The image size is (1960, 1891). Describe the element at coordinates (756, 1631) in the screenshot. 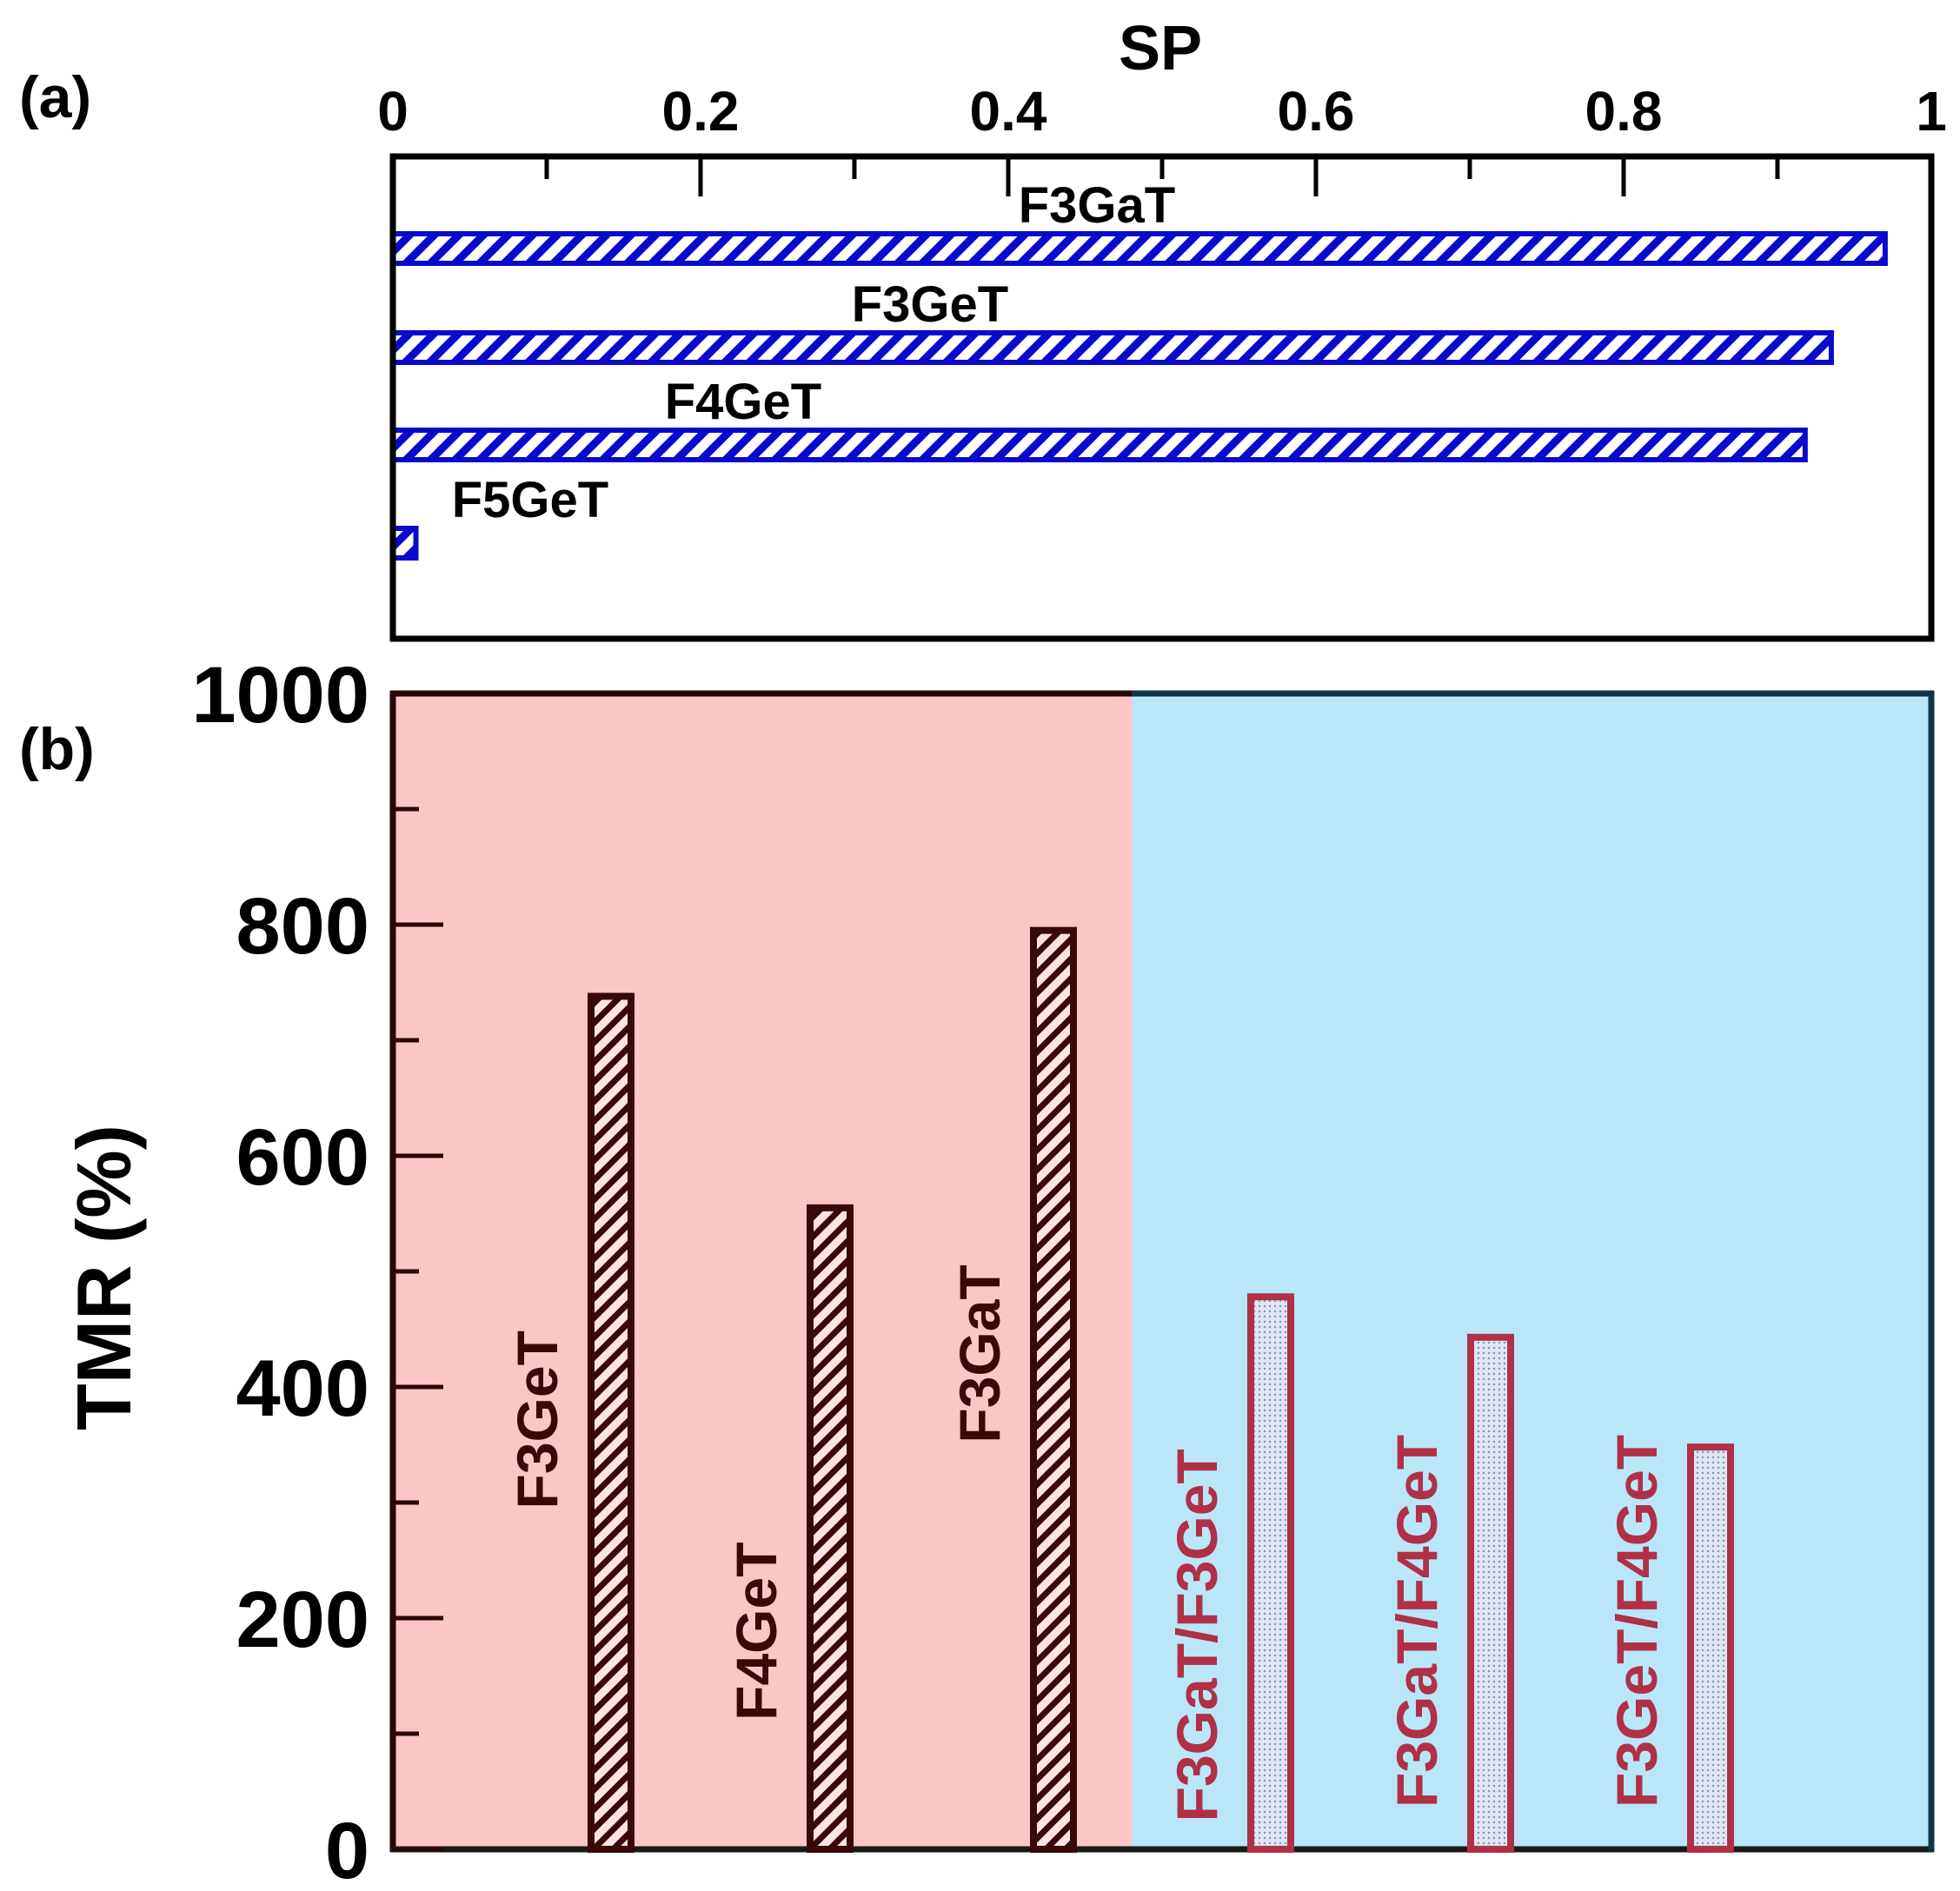

I see `tmr-bar-label: F4GeT` at that location.